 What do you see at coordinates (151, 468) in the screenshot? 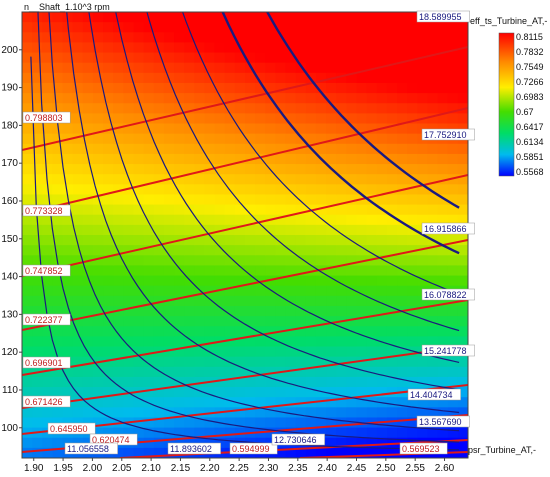
I see `x-tick-label: 2.10` at bounding box center [151, 468].